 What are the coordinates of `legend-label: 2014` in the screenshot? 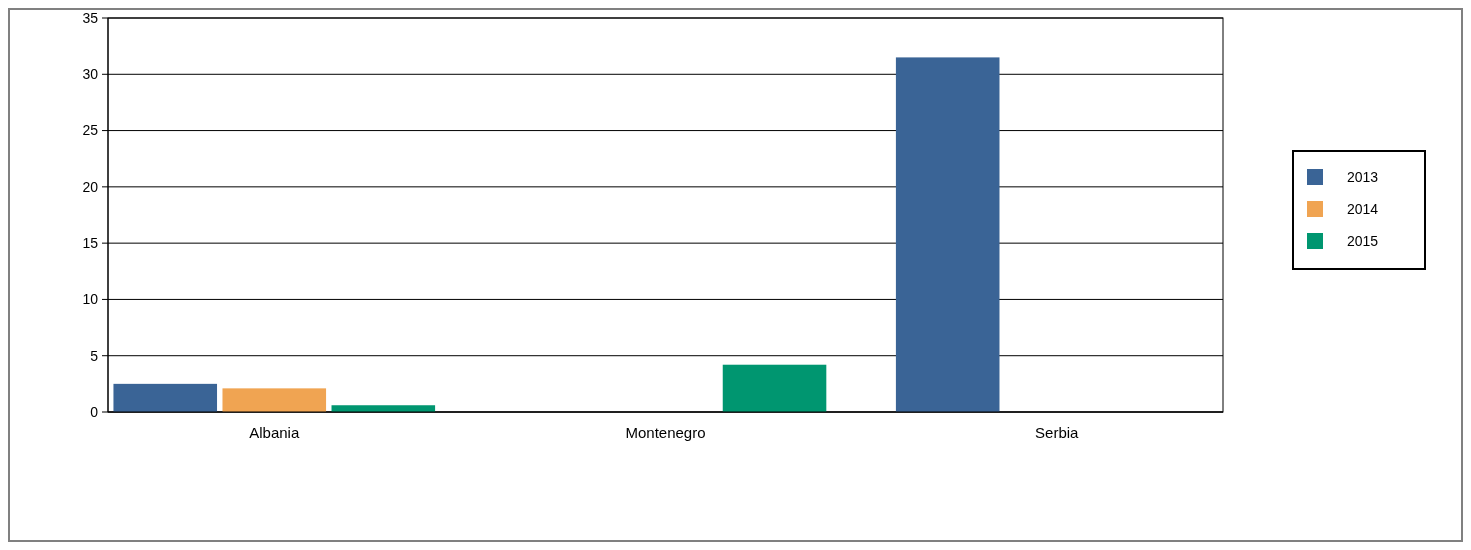 It's located at (1363, 208).